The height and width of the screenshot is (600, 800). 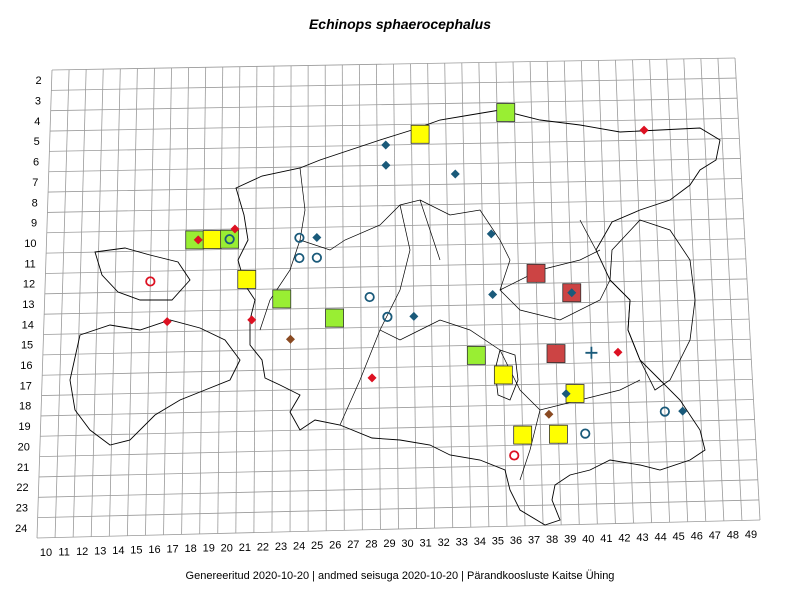 I want to click on column-label: 29, so click(x=389, y=544).